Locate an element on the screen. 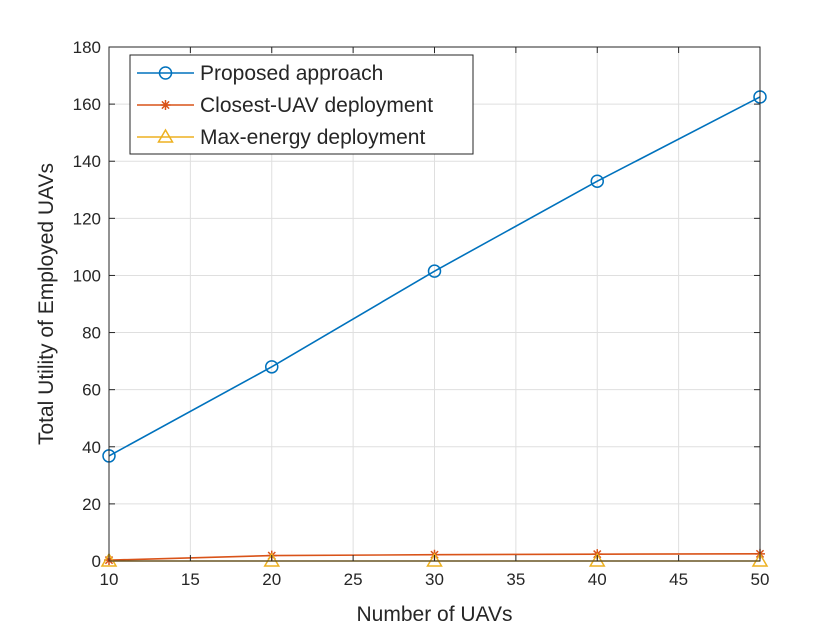  x-tick-label: 20 is located at coordinates (271, 579).